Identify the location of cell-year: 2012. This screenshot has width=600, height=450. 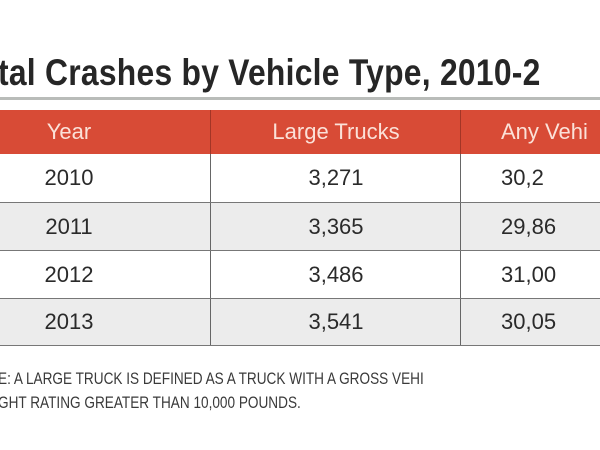
(69, 274).